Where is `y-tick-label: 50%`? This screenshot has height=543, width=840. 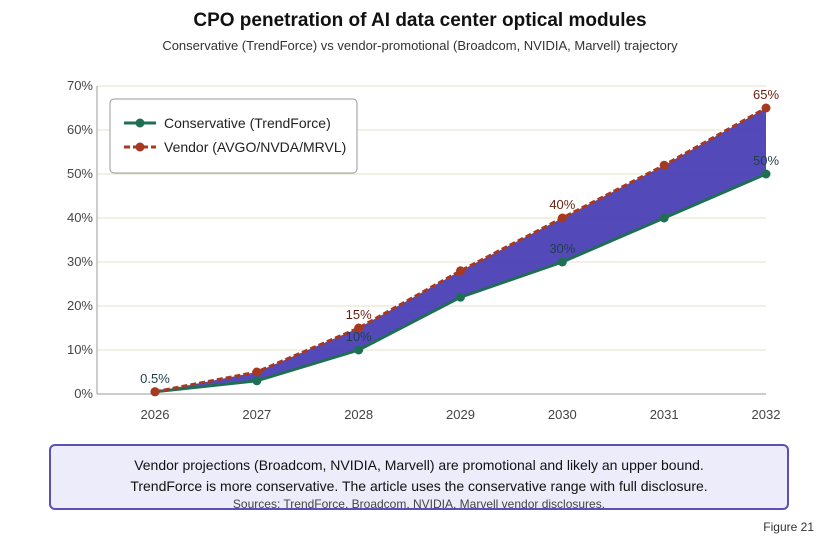 y-tick-label: 50% is located at coordinates (80, 173).